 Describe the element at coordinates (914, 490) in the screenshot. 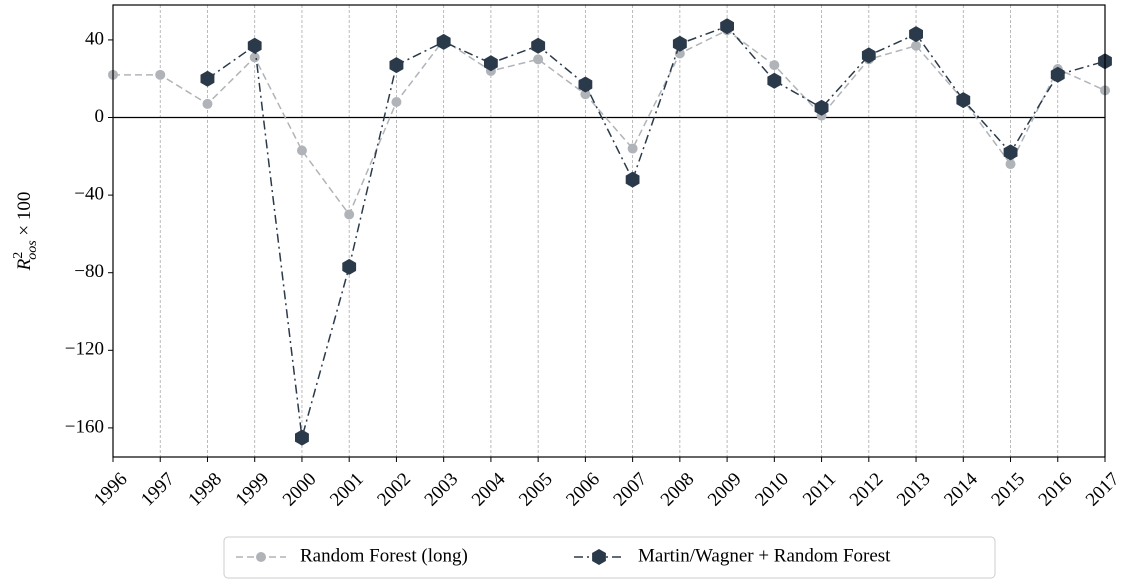

I see `x-tick-label: 2013` at that location.